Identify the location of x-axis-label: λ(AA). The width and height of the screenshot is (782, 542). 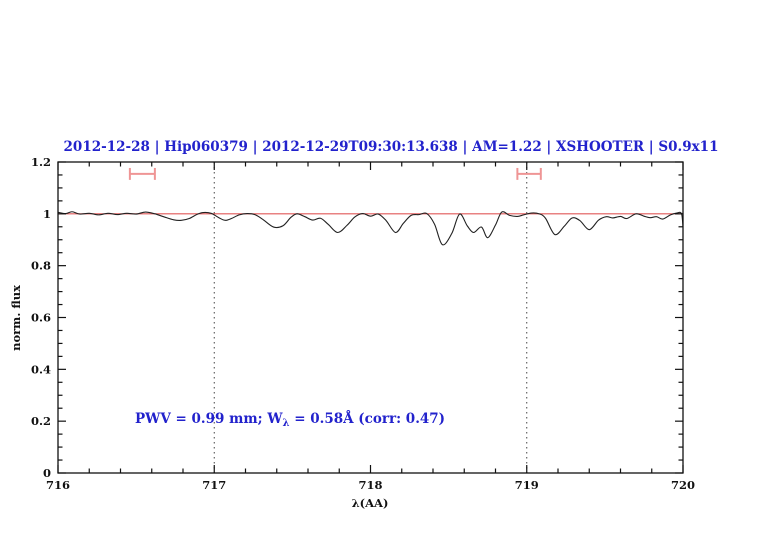
(370, 503).